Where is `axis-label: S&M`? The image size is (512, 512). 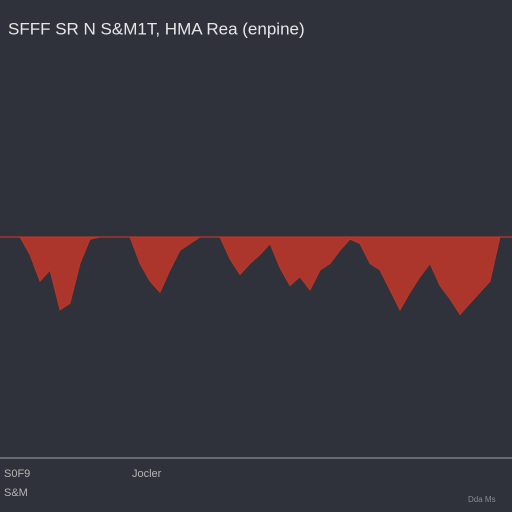
axis-label: S&M is located at coordinates (16, 493).